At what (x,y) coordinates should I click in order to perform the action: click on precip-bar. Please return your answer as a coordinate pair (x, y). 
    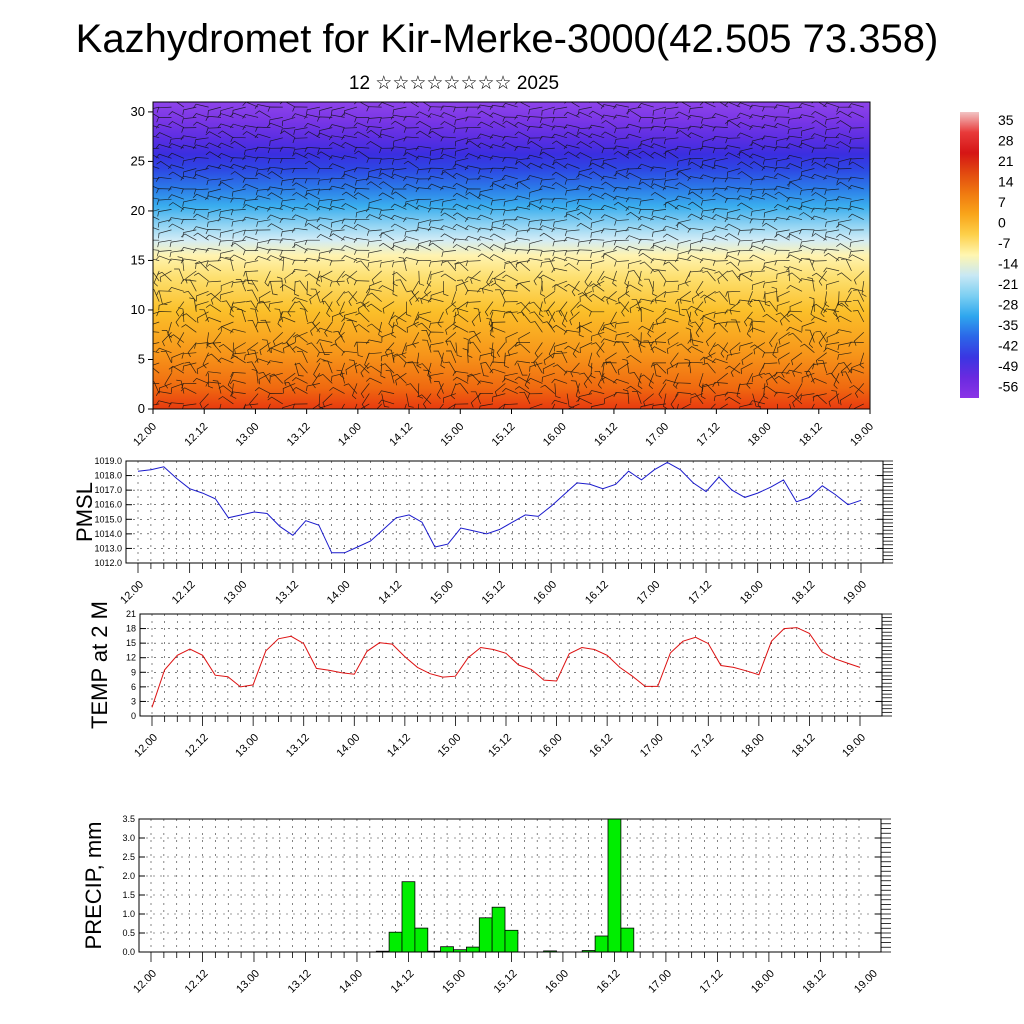
    Looking at the image, I should click on (498, 929).